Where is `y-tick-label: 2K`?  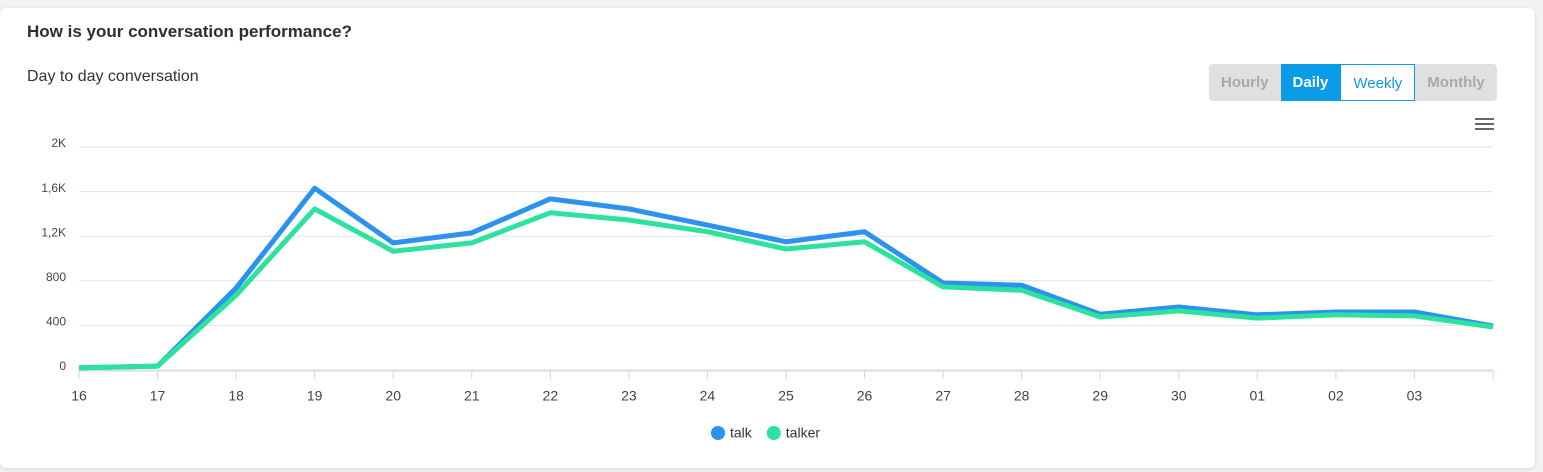
y-tick-label: 2K is located at coordinates (58, 143).